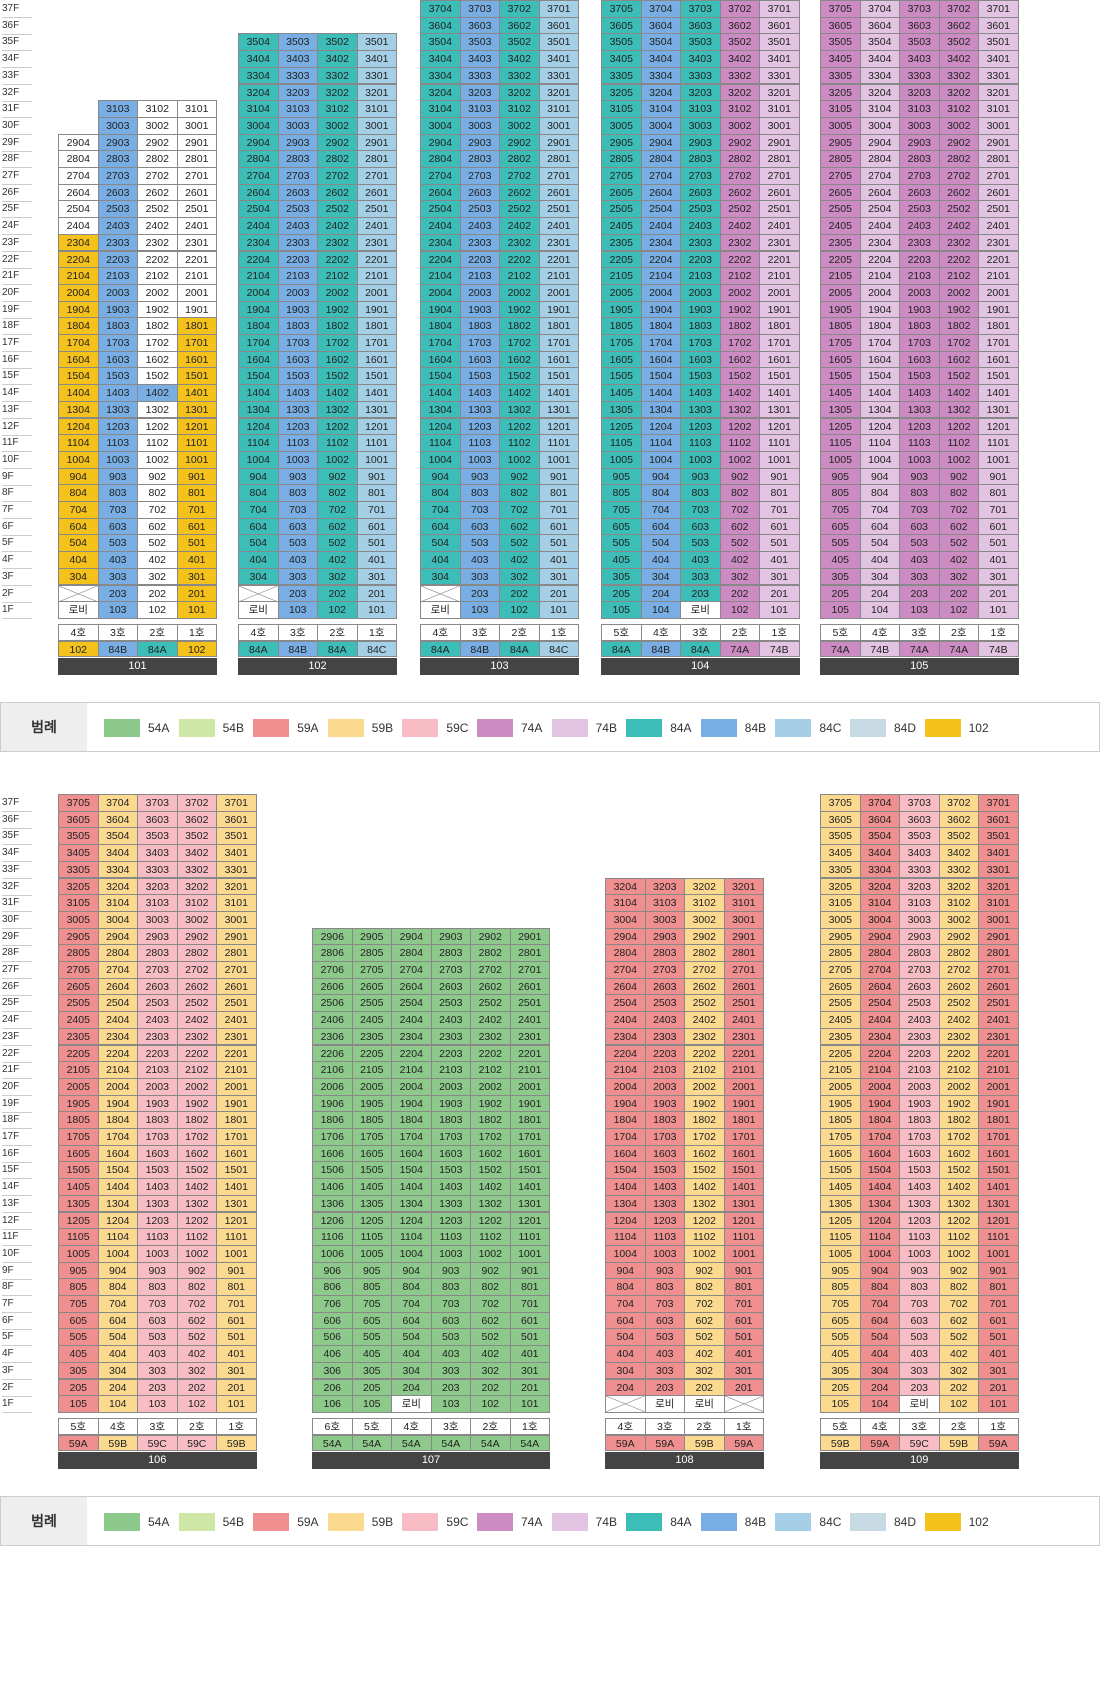  I want to click on unit-cell: 1002, so click(958, 1253).